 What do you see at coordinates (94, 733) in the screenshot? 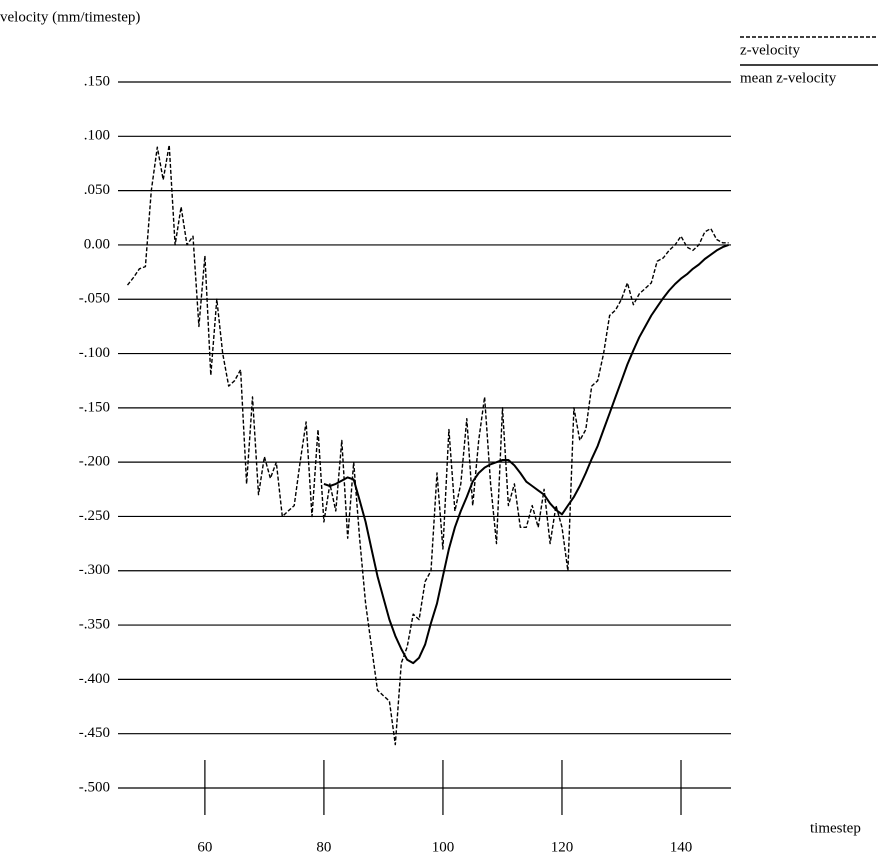
I see `y-tick-label: -.450` at bounding box center [94, 733].